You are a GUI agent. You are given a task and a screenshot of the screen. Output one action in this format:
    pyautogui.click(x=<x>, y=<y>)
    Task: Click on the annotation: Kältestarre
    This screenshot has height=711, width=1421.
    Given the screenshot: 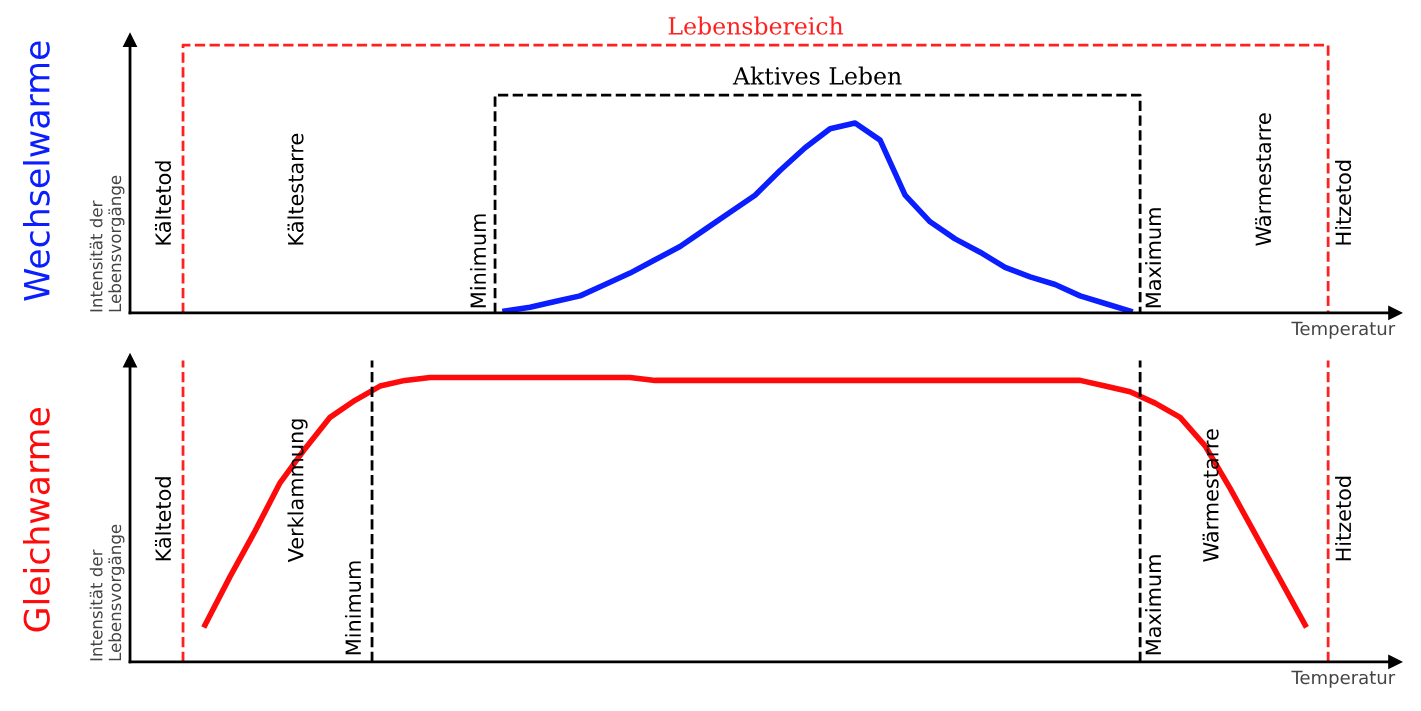 What is the action you would take?
    pyautogui.click(x=295, y=189)
    